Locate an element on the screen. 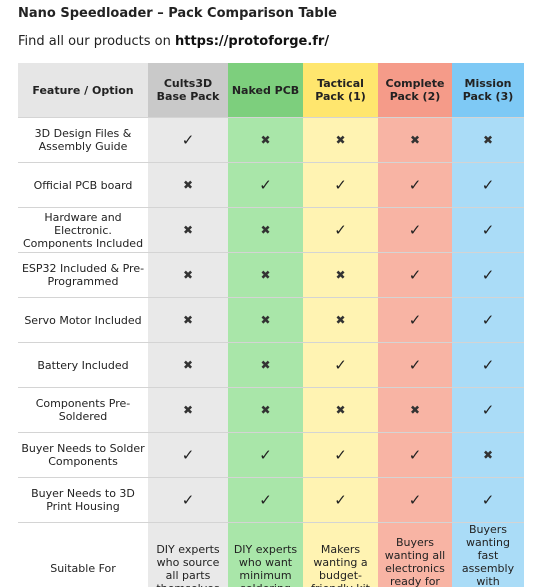 The image size is (533, 587). value-cell: Makers wanting a budget-friendly kit is located at coordinates (340, 554).